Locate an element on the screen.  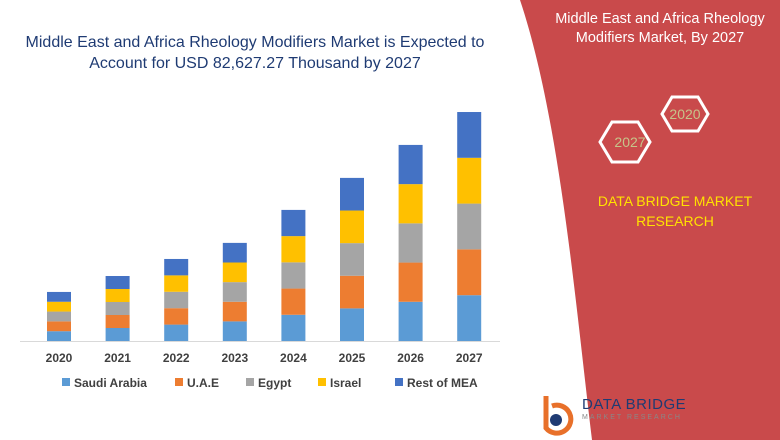
x-tick-label: 2021 is located at coordinates (117, 358).